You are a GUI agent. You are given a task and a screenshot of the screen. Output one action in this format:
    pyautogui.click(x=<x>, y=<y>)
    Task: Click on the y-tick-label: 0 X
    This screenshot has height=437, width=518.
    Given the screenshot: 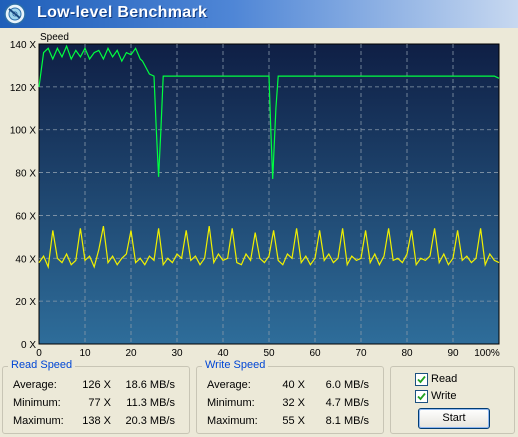 What is the action you would take?
    pyautogui.click(x=28, y=345)
    